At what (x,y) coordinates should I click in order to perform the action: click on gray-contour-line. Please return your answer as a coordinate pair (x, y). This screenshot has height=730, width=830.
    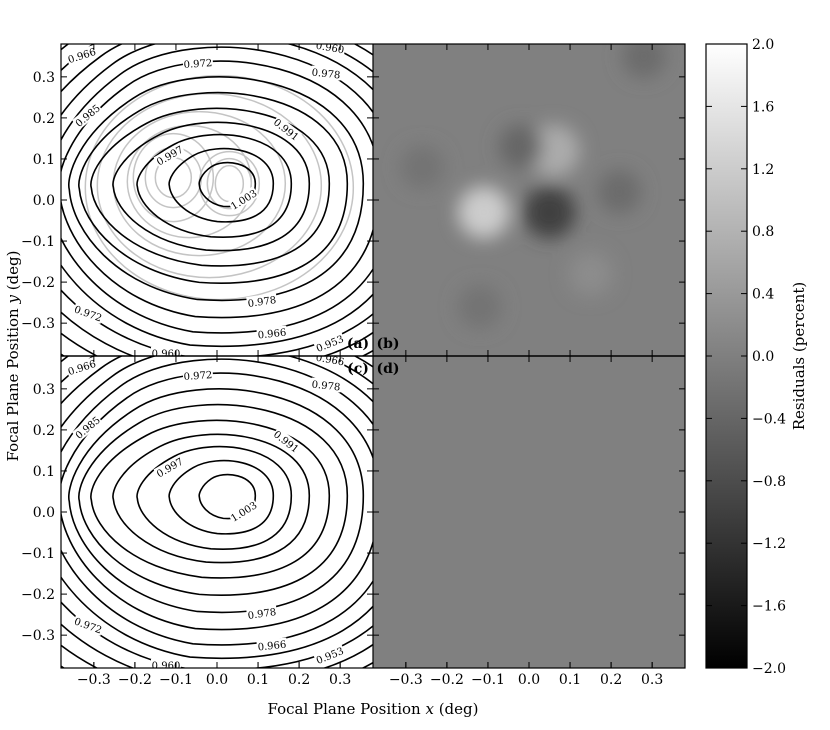
    Looking at the image, I should click on (173, 177).